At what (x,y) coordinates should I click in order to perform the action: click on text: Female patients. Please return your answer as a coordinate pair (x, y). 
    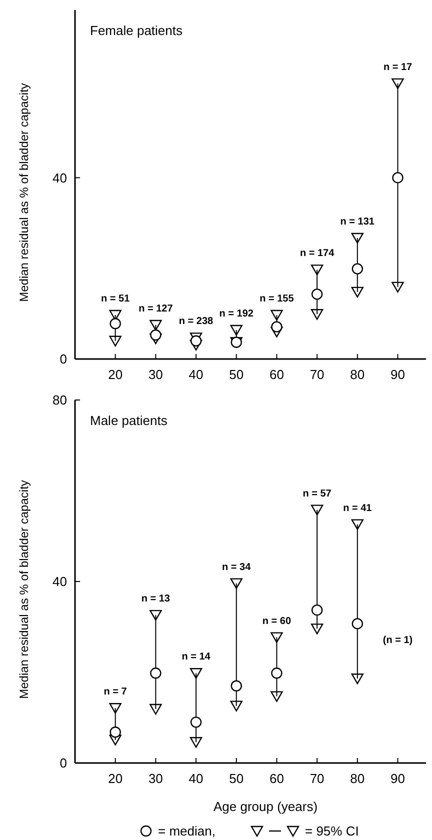
    Looking at the image, I should click on (136, 30).